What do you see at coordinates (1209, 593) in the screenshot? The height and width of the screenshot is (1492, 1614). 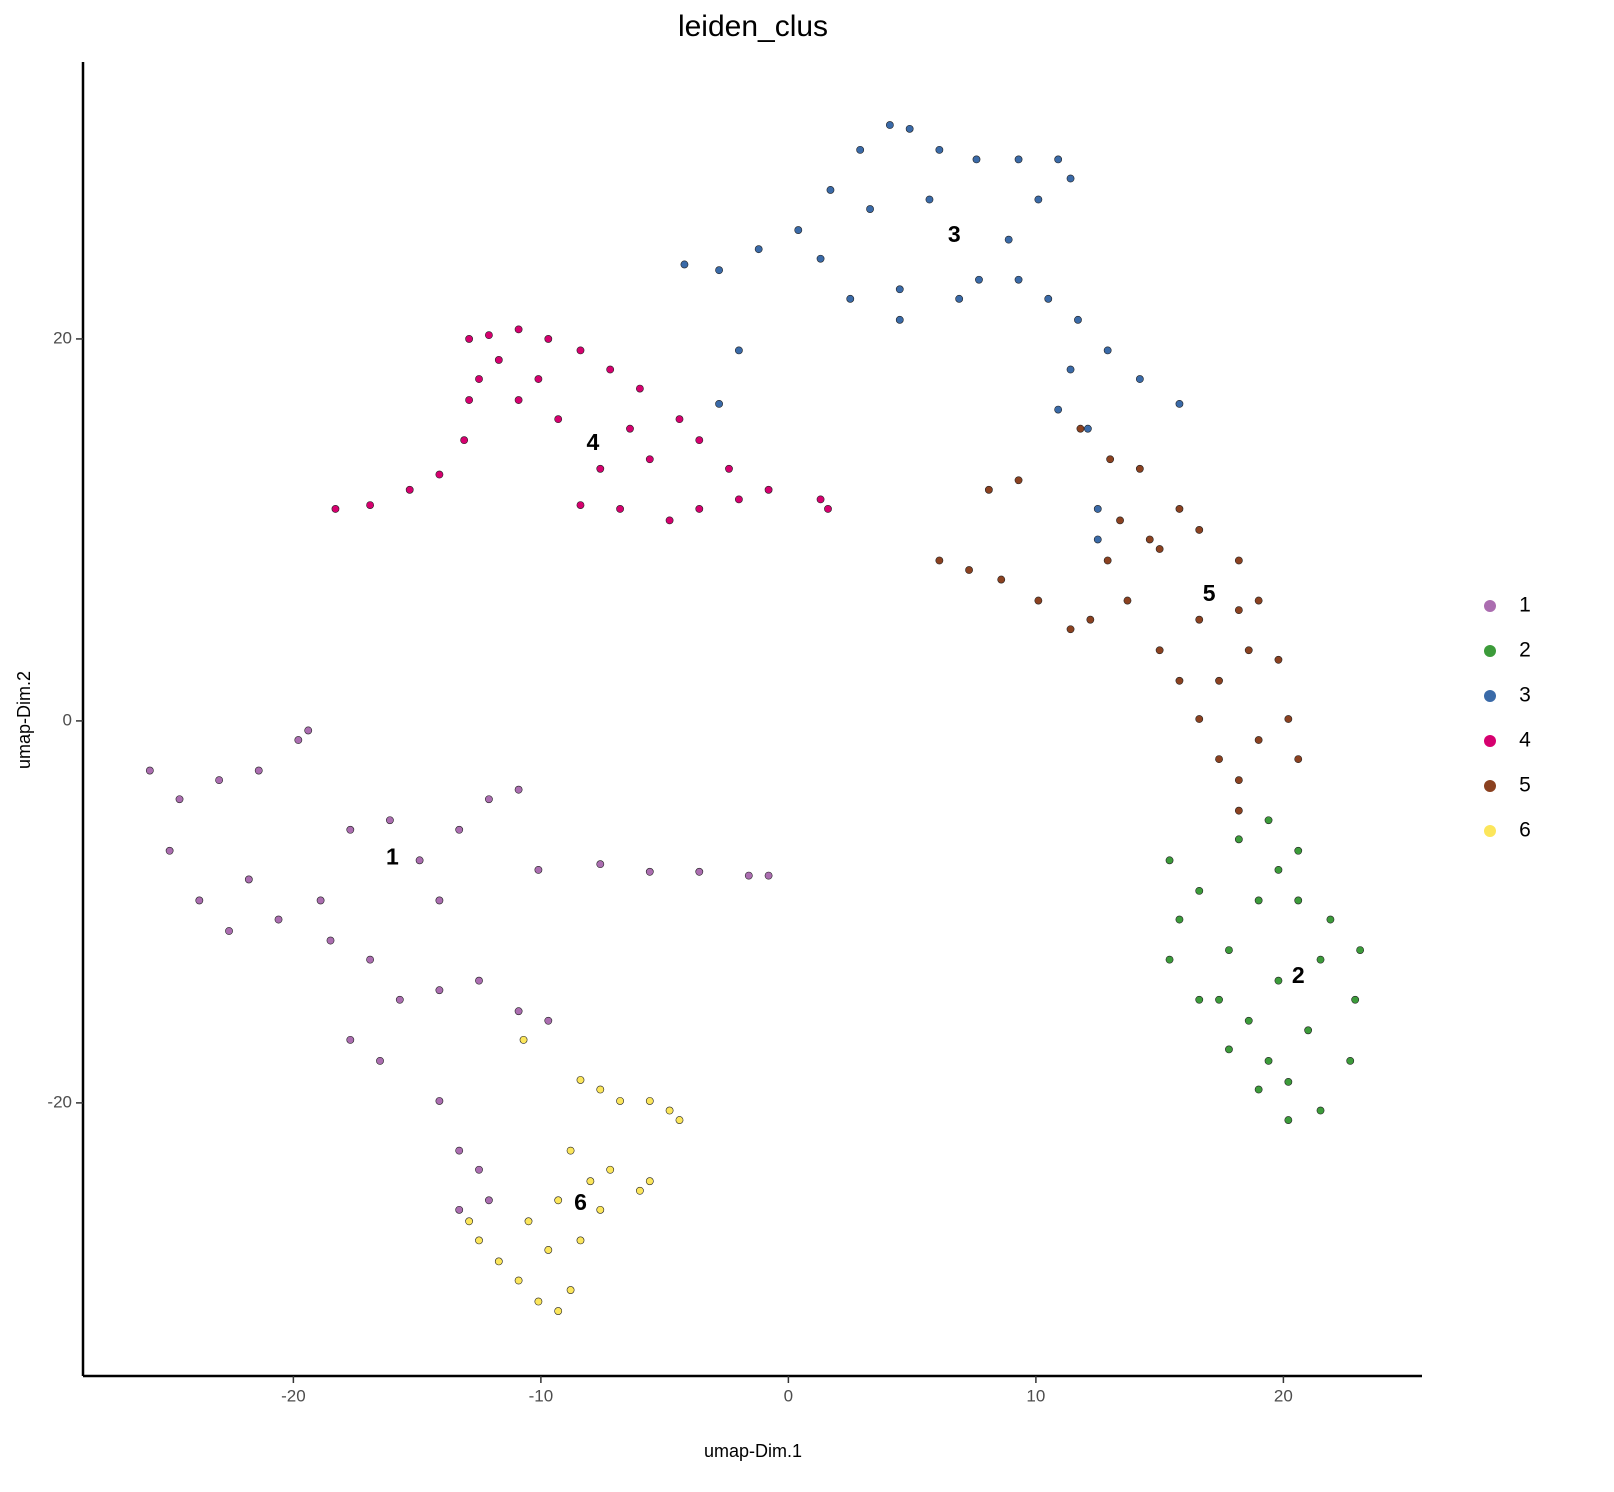 I see `cluster-label: 5` at bounding box center [1209, 593].